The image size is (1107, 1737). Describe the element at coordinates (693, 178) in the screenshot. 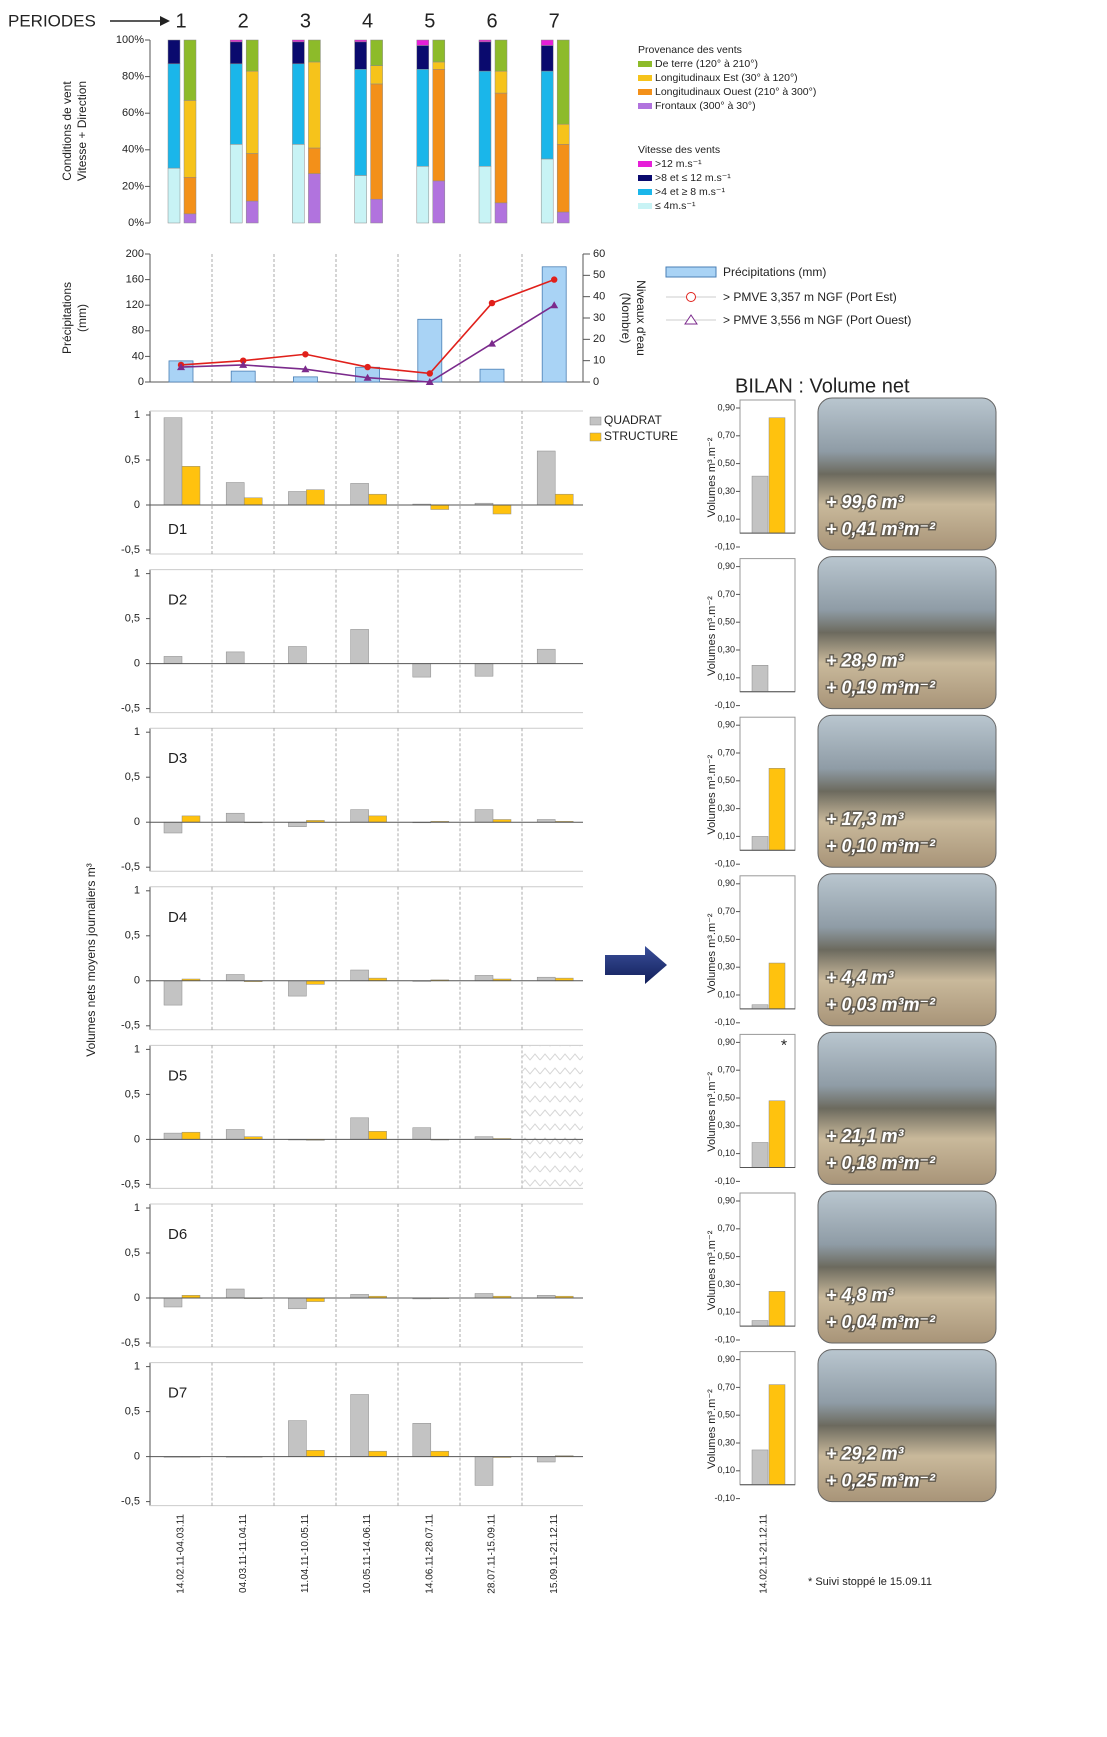

I see `legend-label: >8 et ≤ 12 m.s⁻¹` at that location.